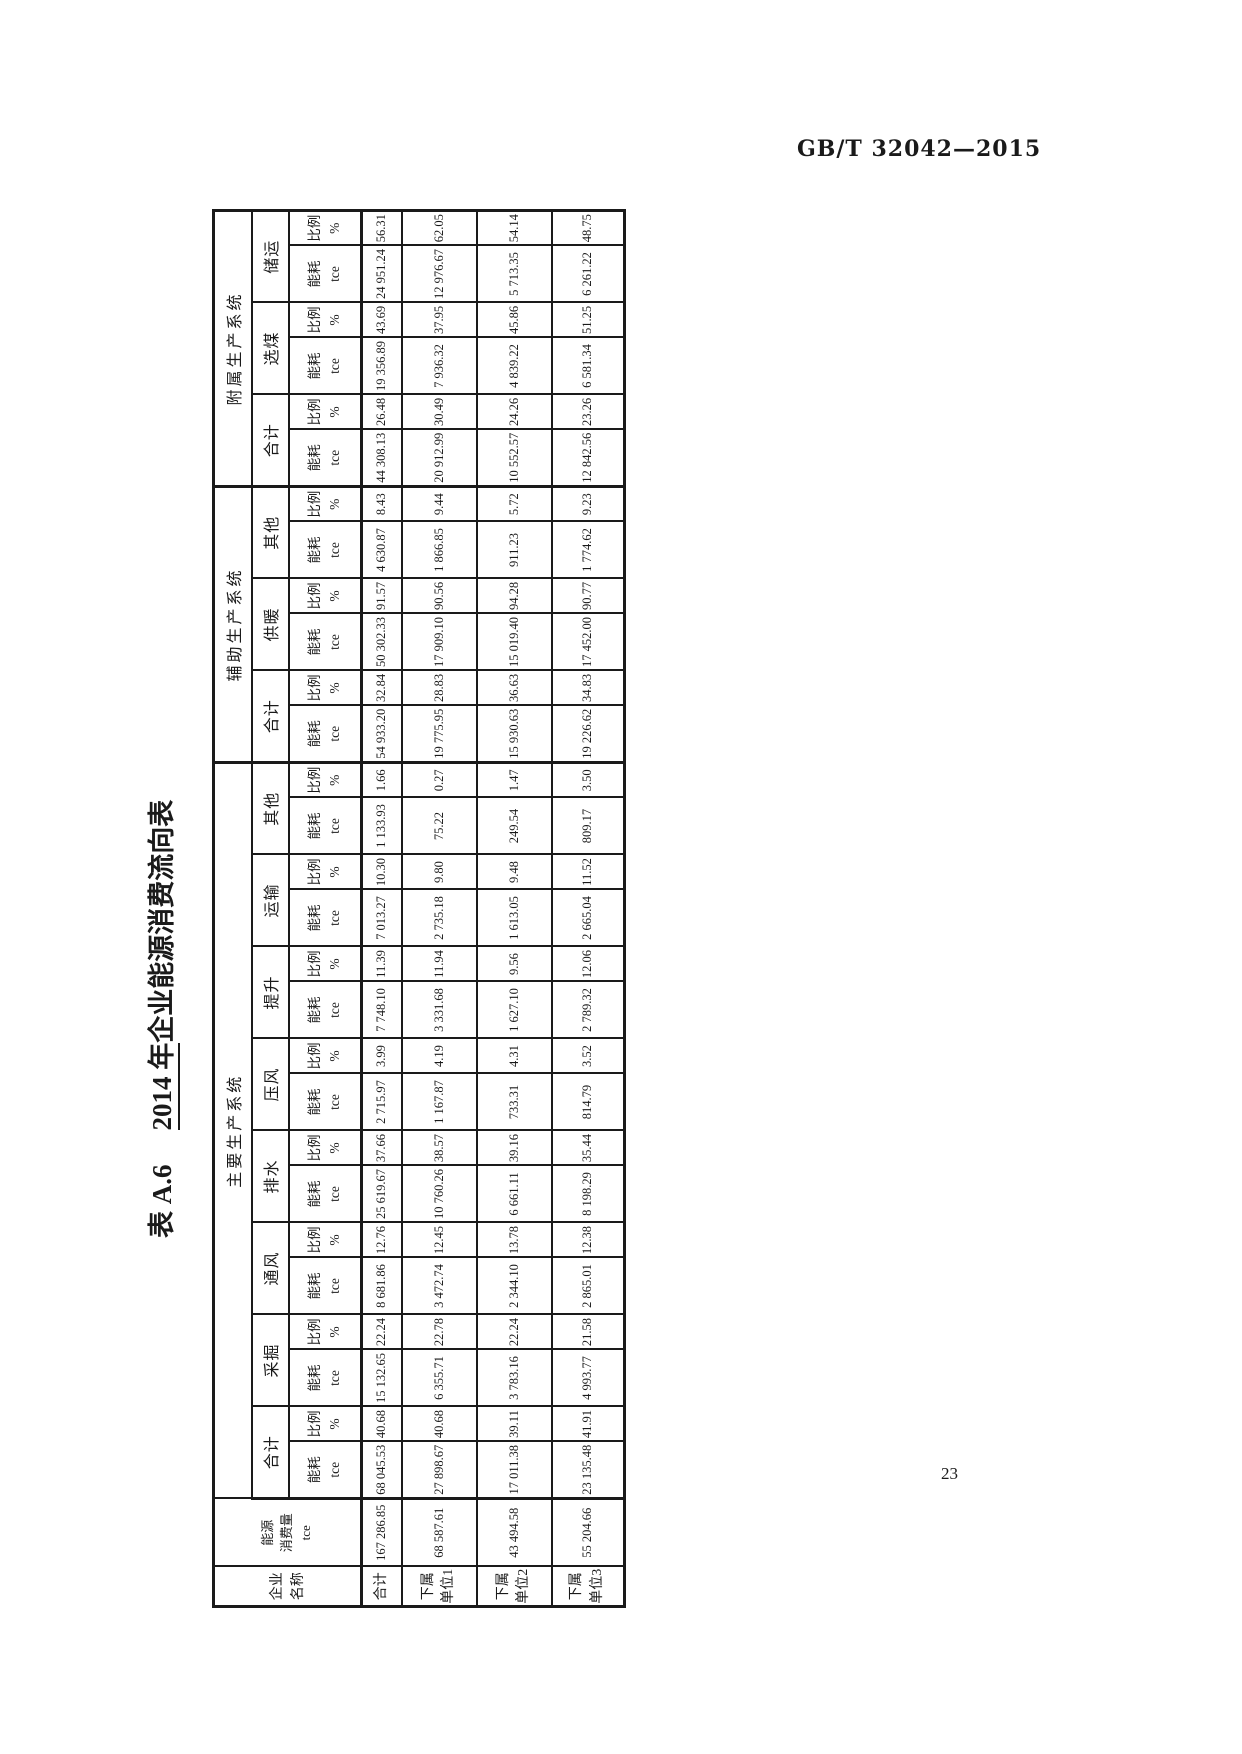 The image size is (1242, 1754). I want to click on value-ratio-cell: 22.24, so click(381, 1332).